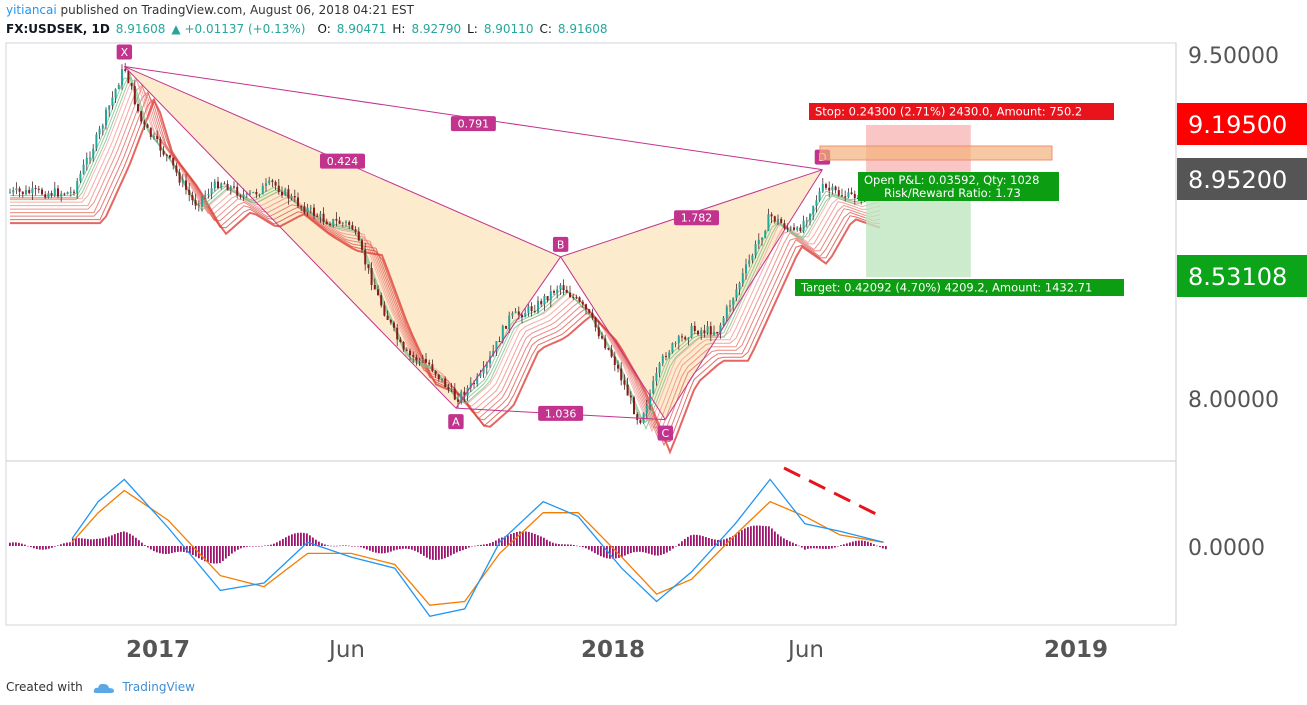  I want to click on stop-price-tag: 9.19500, so click(1237, 125).